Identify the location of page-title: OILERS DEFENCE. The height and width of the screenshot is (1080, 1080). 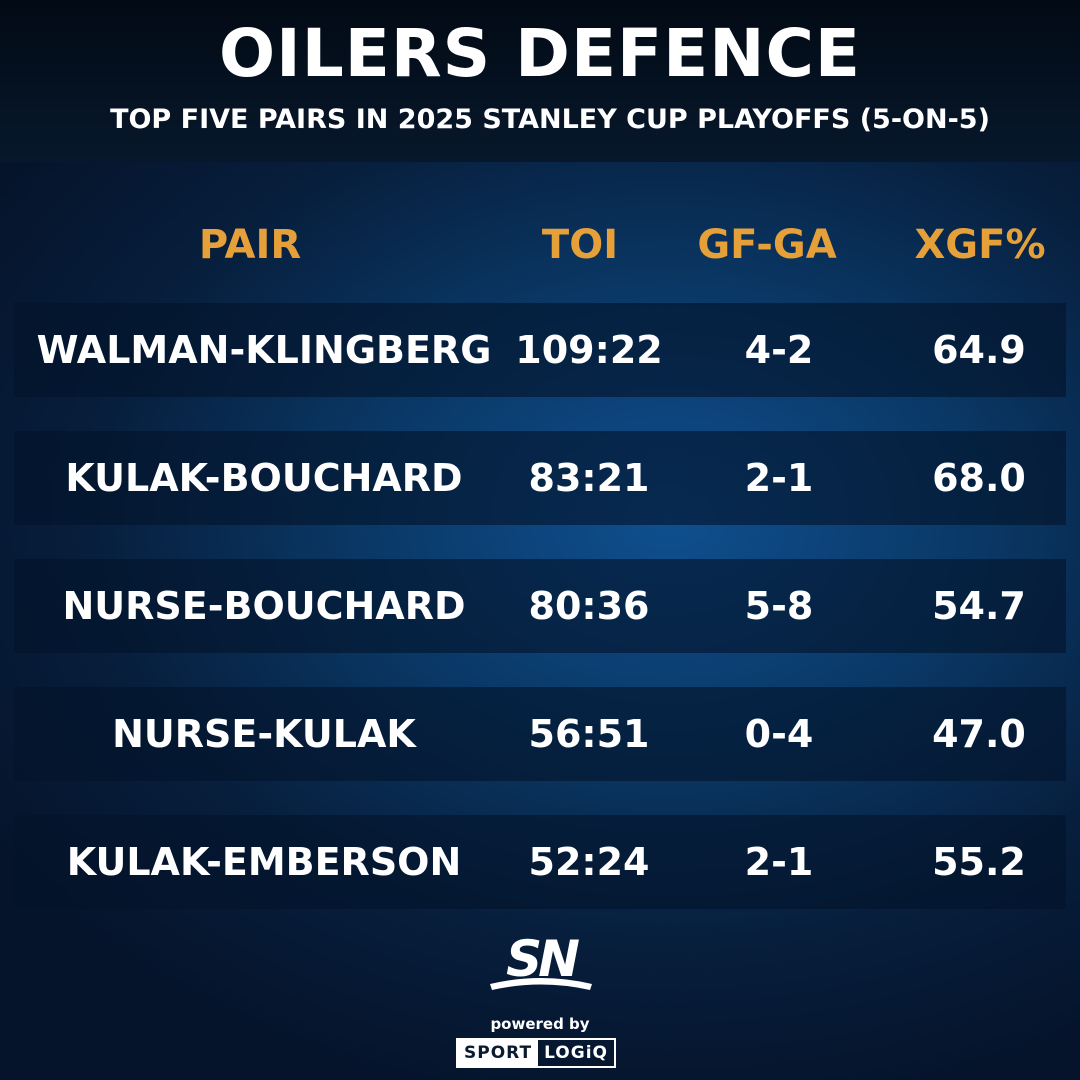
(540, 53).